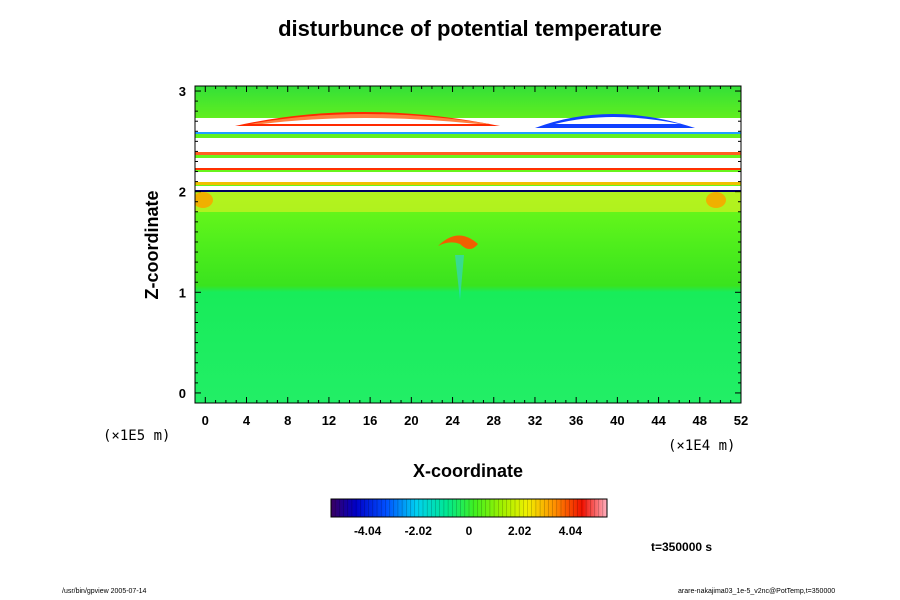  Describe the element at coordinates (468, 471) in the screenshot. I see `x-axis-title: X-coordinate` at that location.